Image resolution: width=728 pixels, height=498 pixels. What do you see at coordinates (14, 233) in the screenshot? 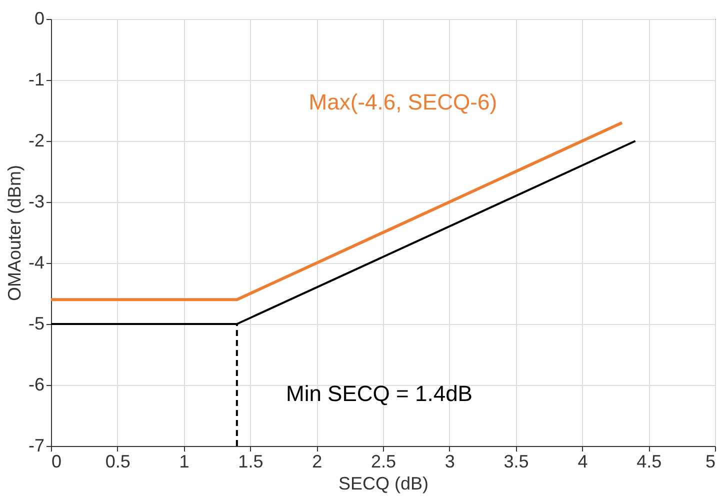
I see `y-axis-title: OMAouter (dBm)` at bounding box center [14, 233].